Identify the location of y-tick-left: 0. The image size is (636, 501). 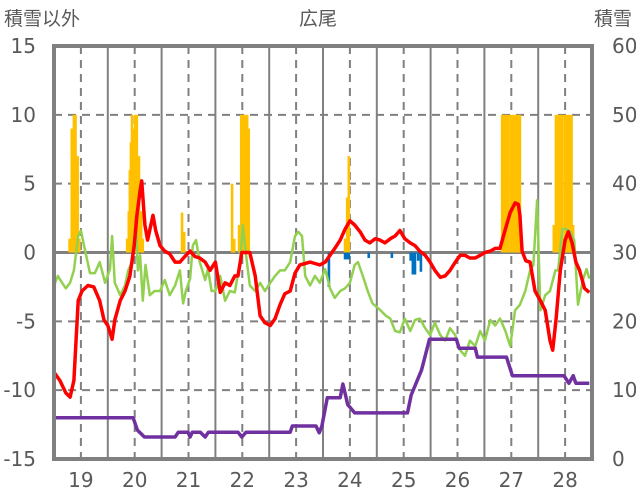
(29, 253).